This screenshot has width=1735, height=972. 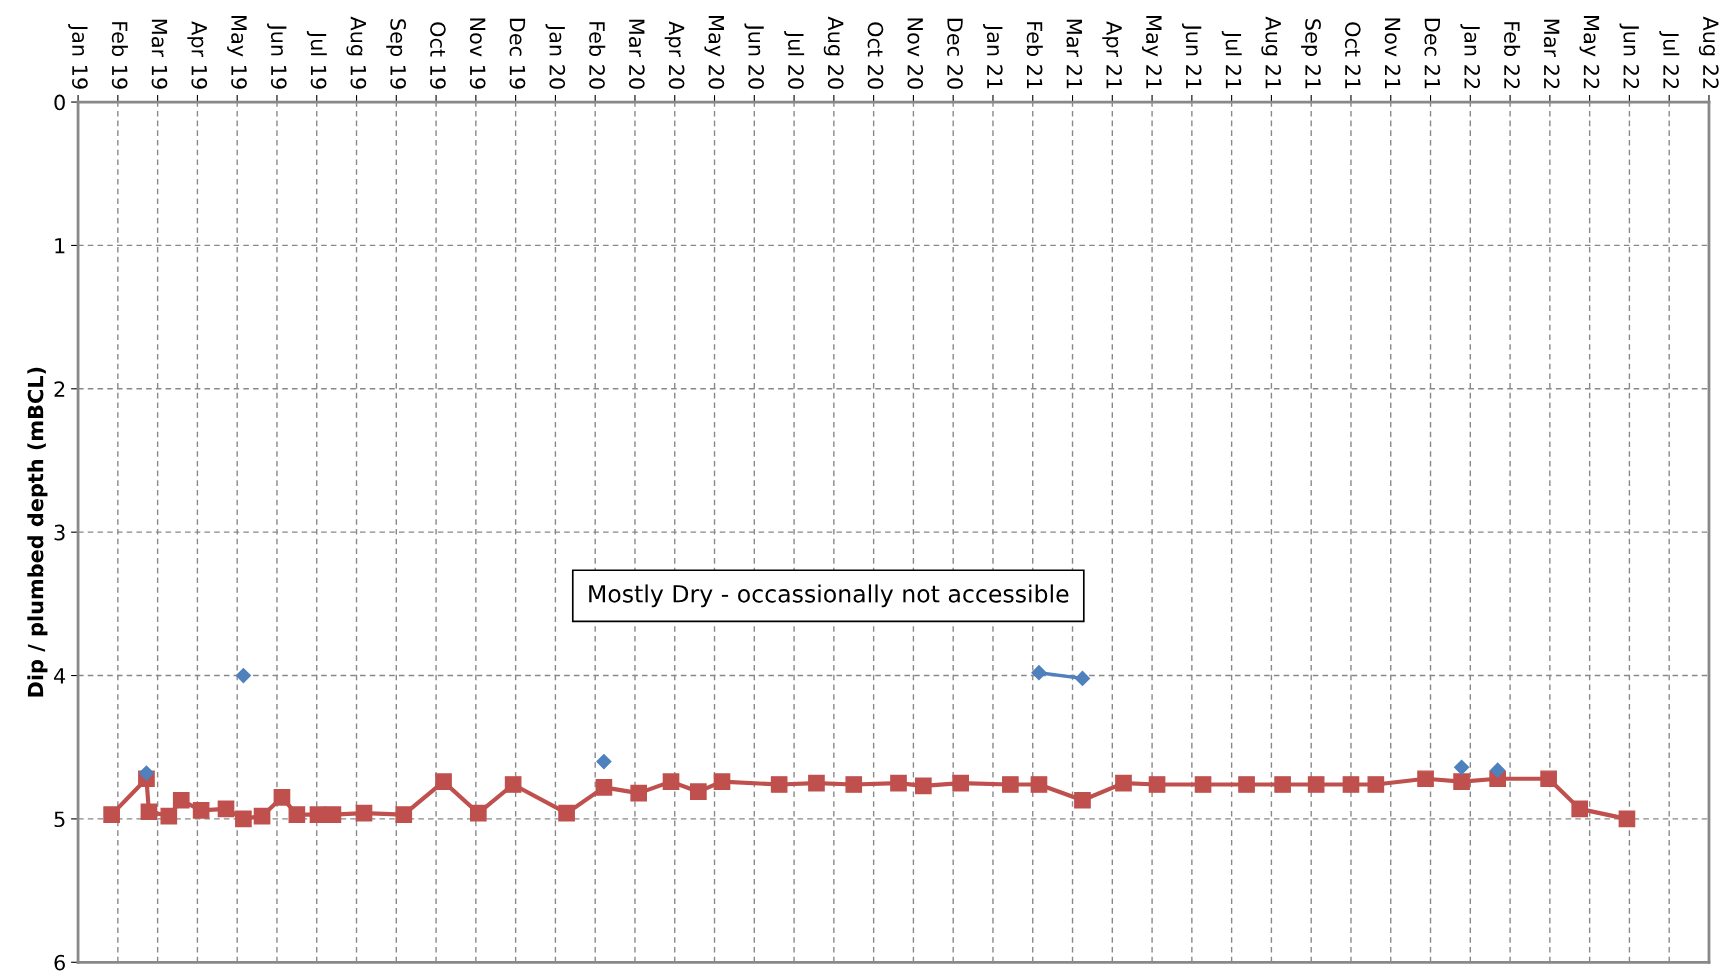 I want to click on x-tick-label: Jun 22, so click(x=1629, y=56).